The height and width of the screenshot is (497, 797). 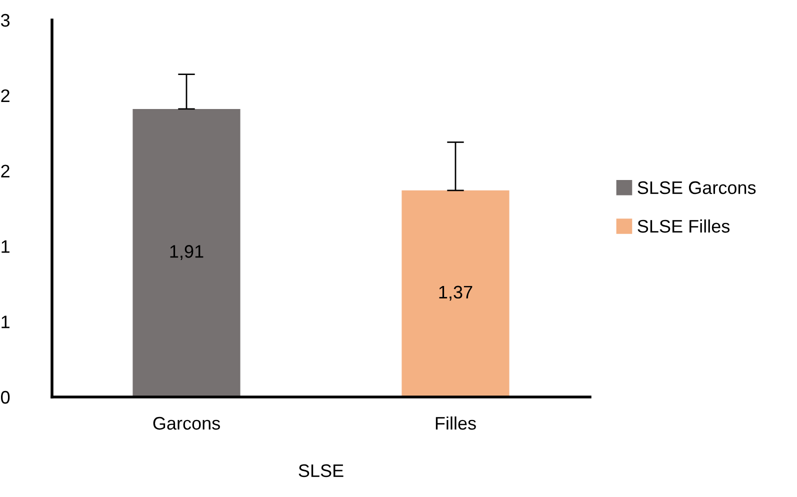 I want to click on legend-label: SLSE Garcons, so click(x=697, y=187).